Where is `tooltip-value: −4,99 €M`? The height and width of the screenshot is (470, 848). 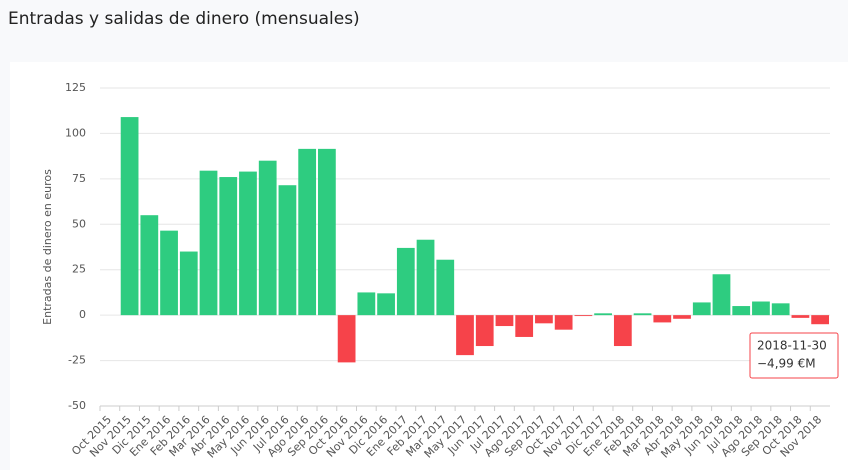
tooltip-value: −4,99 €M is located at coordinates (786, 364).